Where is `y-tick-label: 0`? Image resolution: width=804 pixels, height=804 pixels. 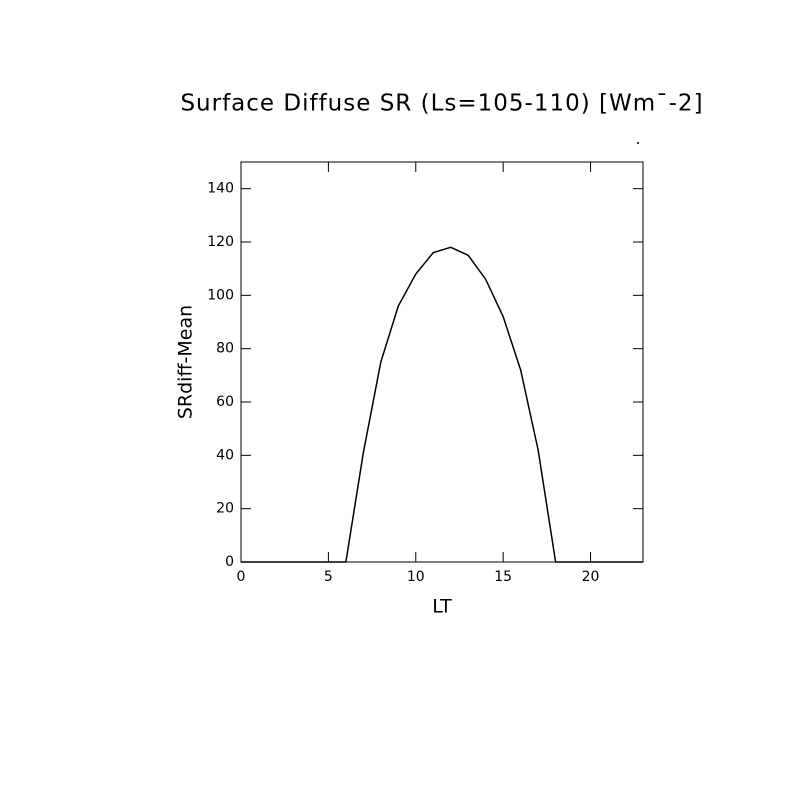
y-tick-label: 0 is located at coordinates (229, 562).